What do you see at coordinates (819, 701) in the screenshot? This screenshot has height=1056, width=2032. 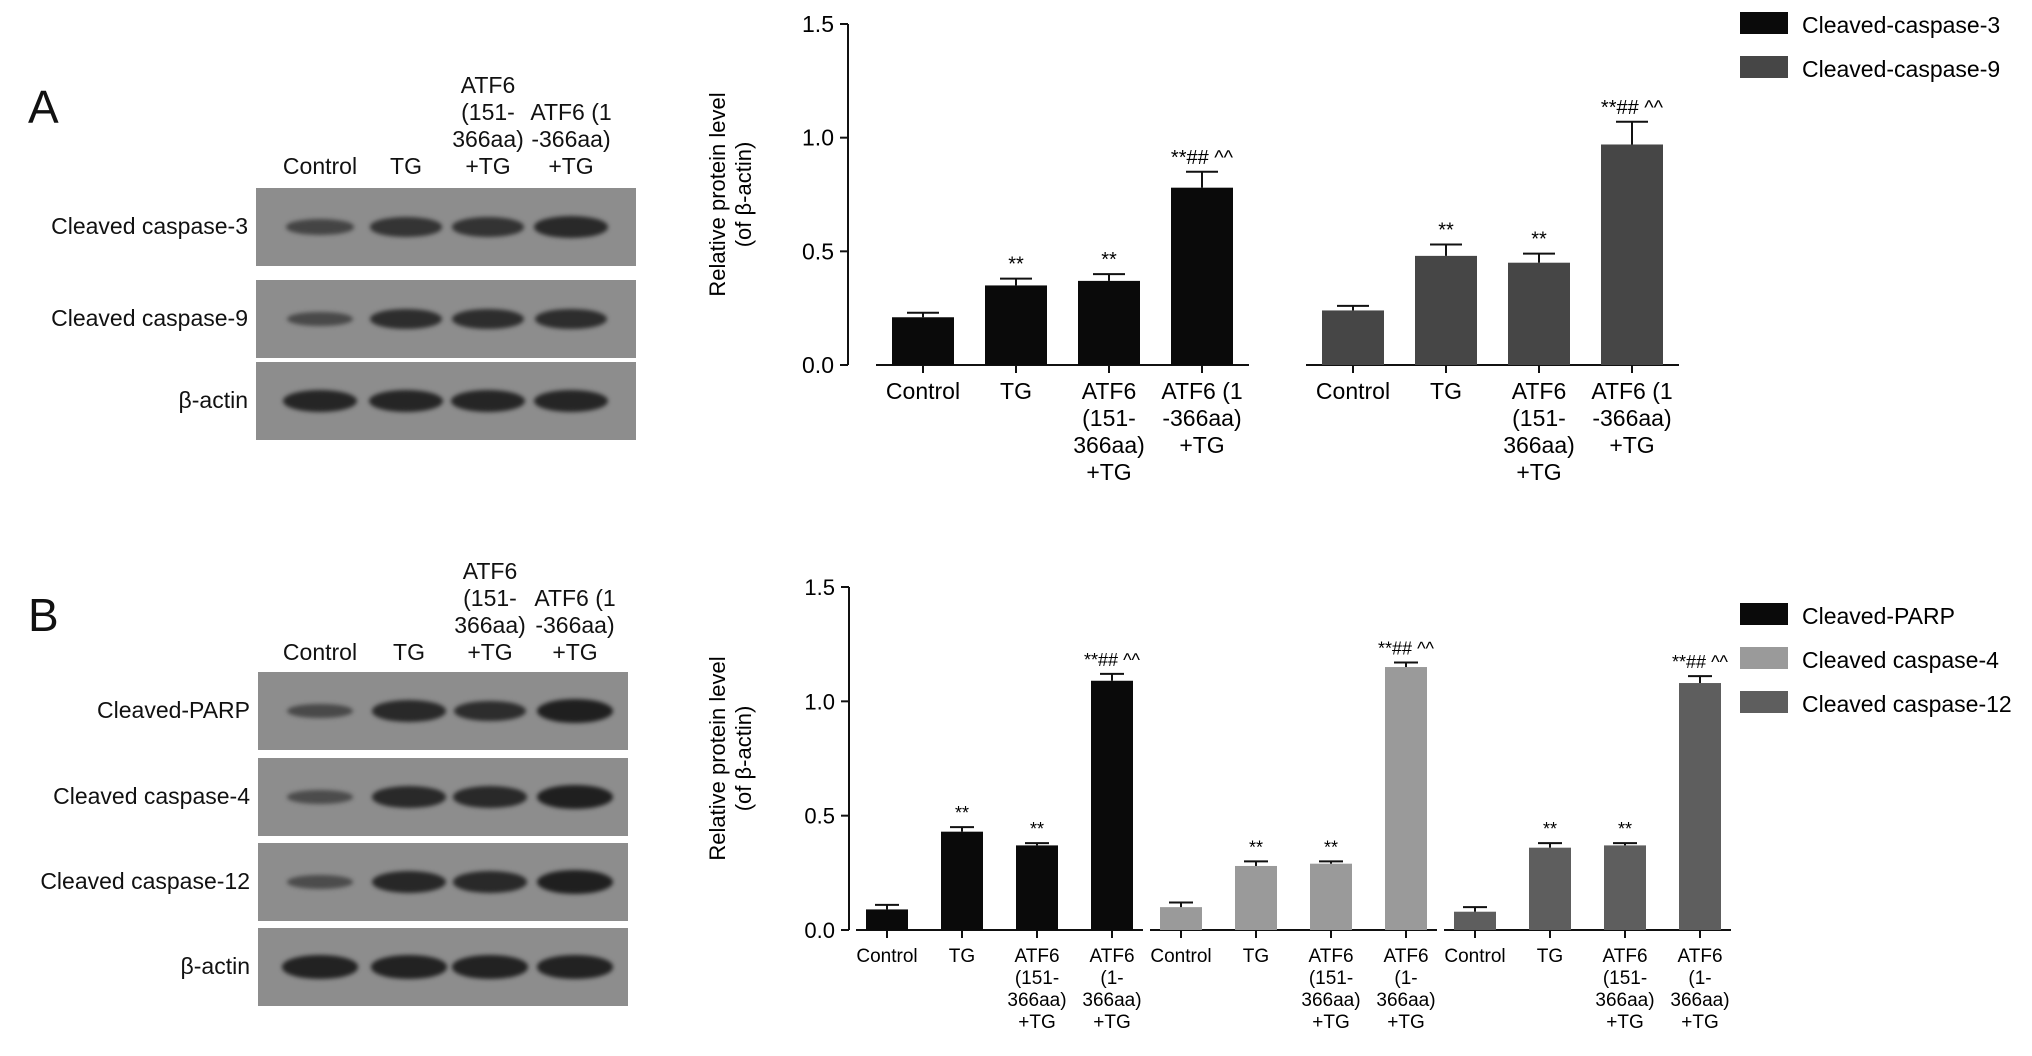 I see `y-tick-label: 1.0` at bounding box center [819, 701].